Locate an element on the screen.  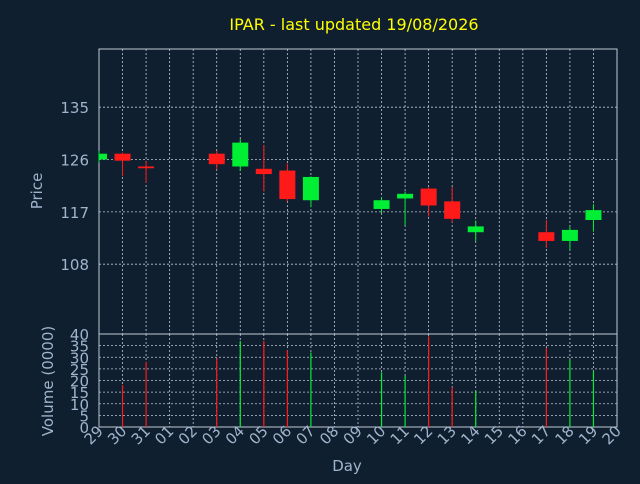
x-tick-label: 04 is located at coordinates (235, 435).